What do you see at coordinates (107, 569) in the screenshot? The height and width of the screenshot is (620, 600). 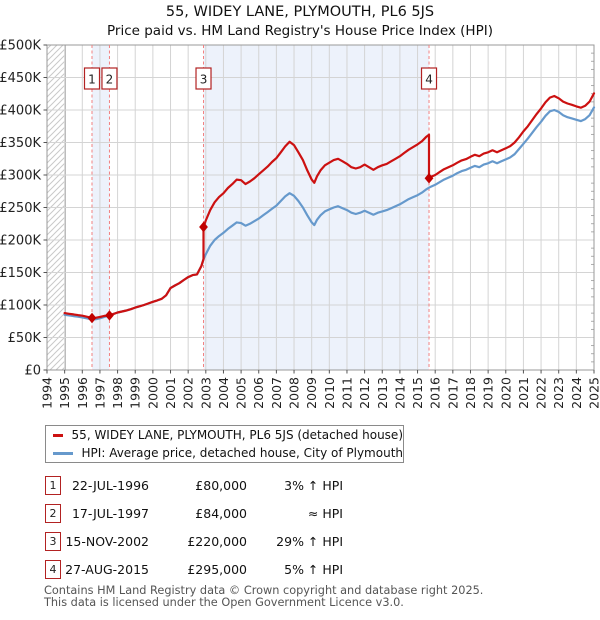 I see `transaction-date: 27-AUG-2015` at bounding box center [107, 569].